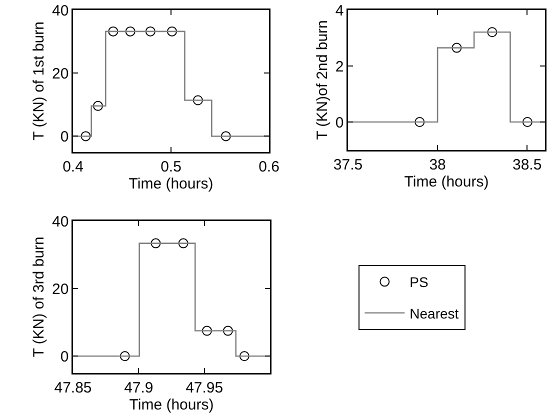  I want to click on x-tick-label: 38, so click(437, 165).